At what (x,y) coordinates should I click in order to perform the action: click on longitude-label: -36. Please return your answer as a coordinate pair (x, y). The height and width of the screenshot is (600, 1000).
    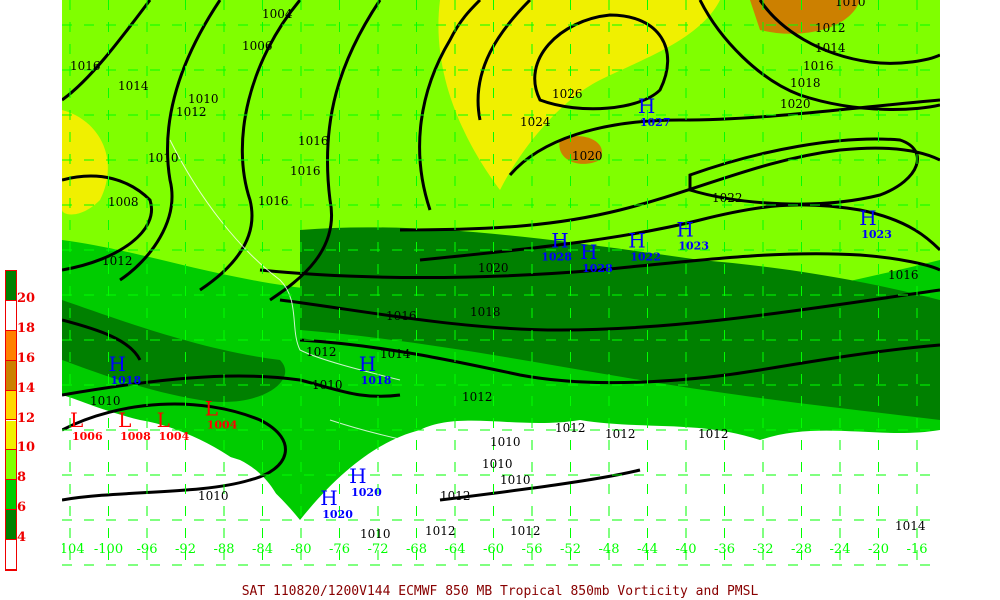
    Looking at the image, I should click on (724, 549).